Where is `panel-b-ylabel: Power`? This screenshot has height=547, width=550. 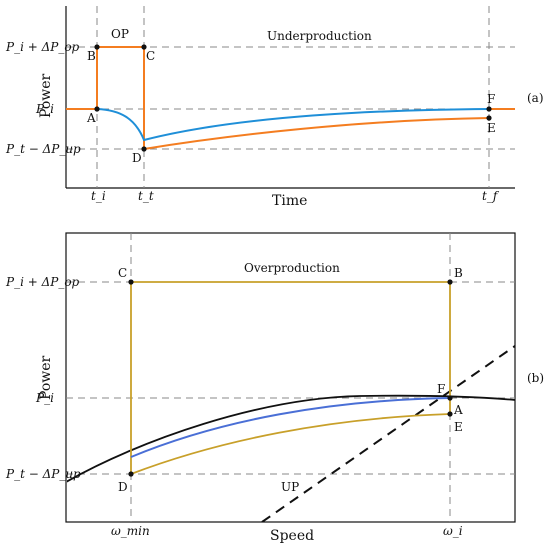 panel-b-ylabel: Power is located at coordinates (46, 377).